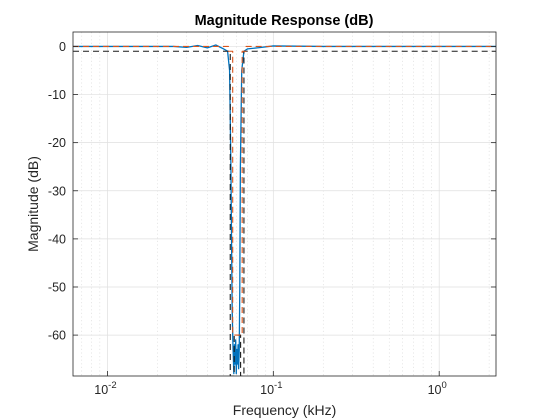  Describe the element at coordinates (271, 388) in the screenshot. I see `x-tick-label: 10⁻¹` at that location.